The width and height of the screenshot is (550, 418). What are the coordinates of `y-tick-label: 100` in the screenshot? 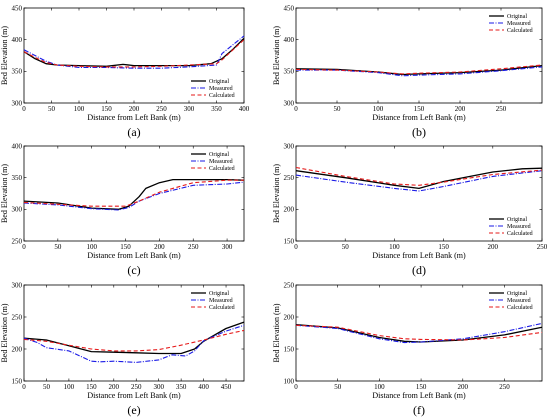 It's located at (289, 381).